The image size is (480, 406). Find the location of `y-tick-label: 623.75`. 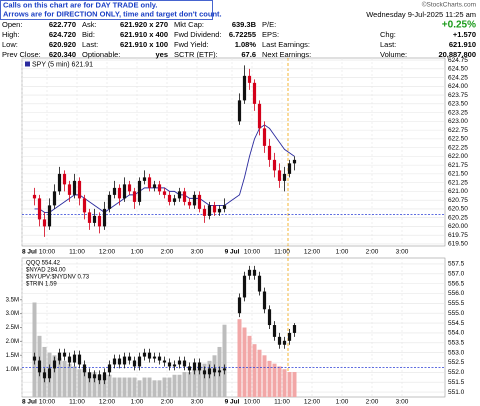

y-tick-label: 623.75 is located at coordinates (458, 95).